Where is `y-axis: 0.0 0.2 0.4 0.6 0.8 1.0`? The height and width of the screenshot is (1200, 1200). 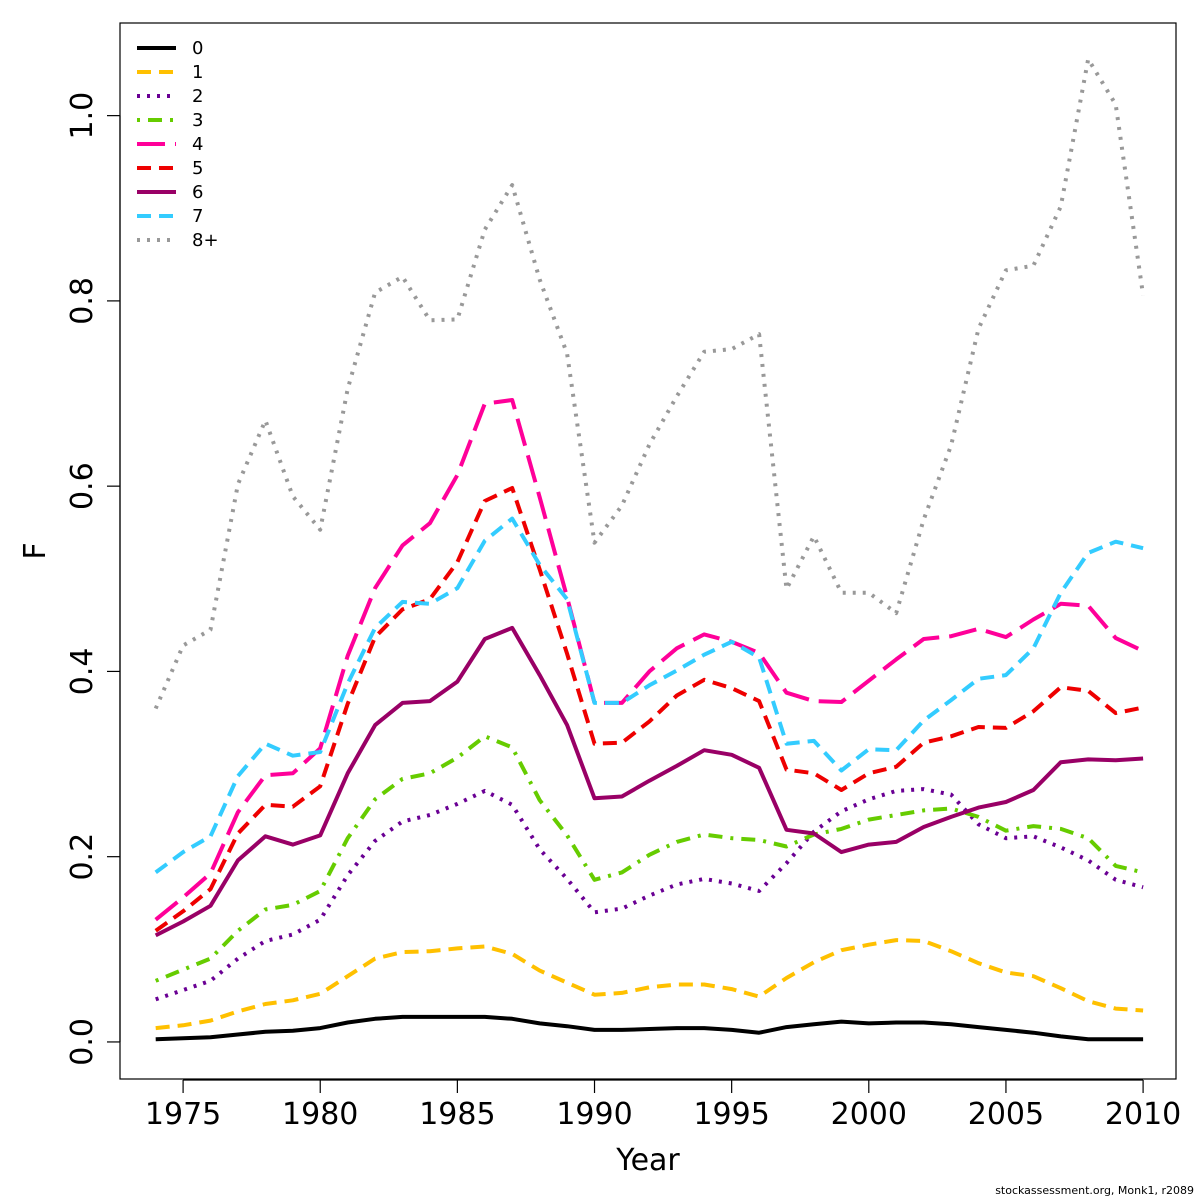 y-axis: 0.0 0.2 0.4 0.6 0.8 1.0 is located at coordinates (93, 579).